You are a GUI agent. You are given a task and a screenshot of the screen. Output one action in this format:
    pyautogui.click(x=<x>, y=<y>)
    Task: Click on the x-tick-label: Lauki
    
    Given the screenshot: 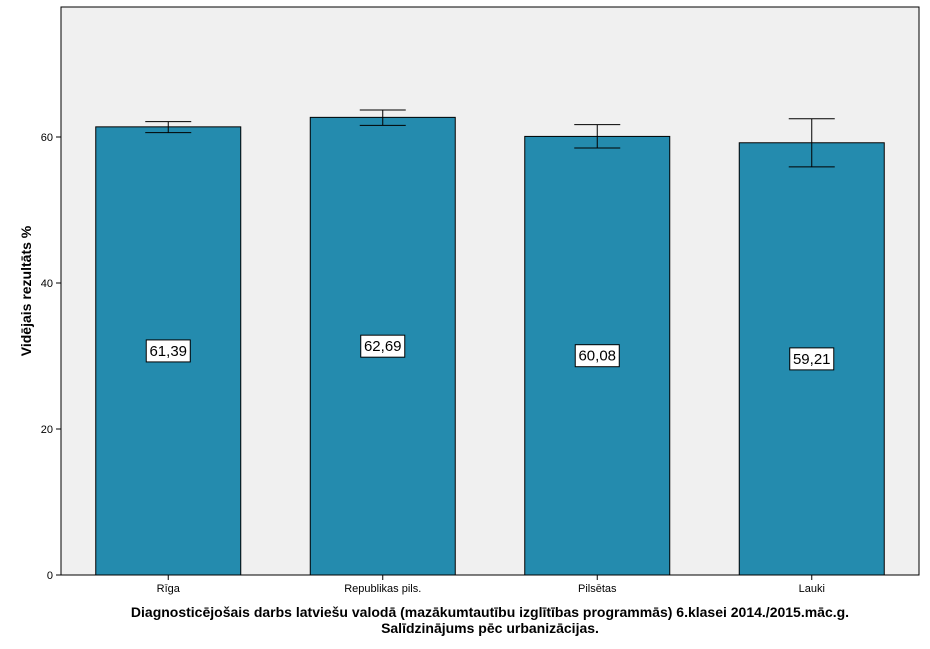 What is the action you would take?
    pyautogui.click(x=812, y=589)
    